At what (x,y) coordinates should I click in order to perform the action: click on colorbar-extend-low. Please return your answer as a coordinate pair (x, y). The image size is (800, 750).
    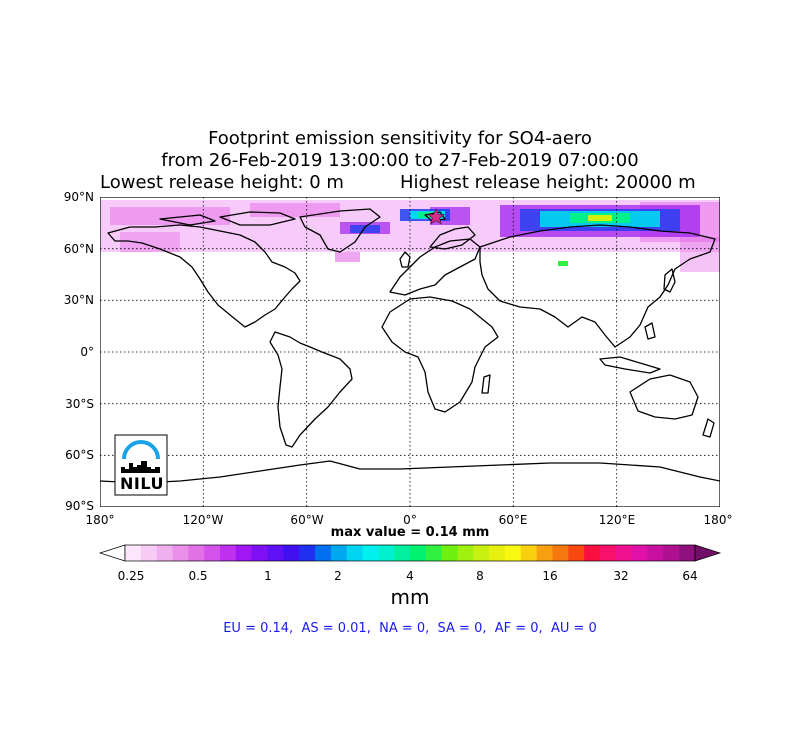
    Looking at the image, I should click on (112, 553).